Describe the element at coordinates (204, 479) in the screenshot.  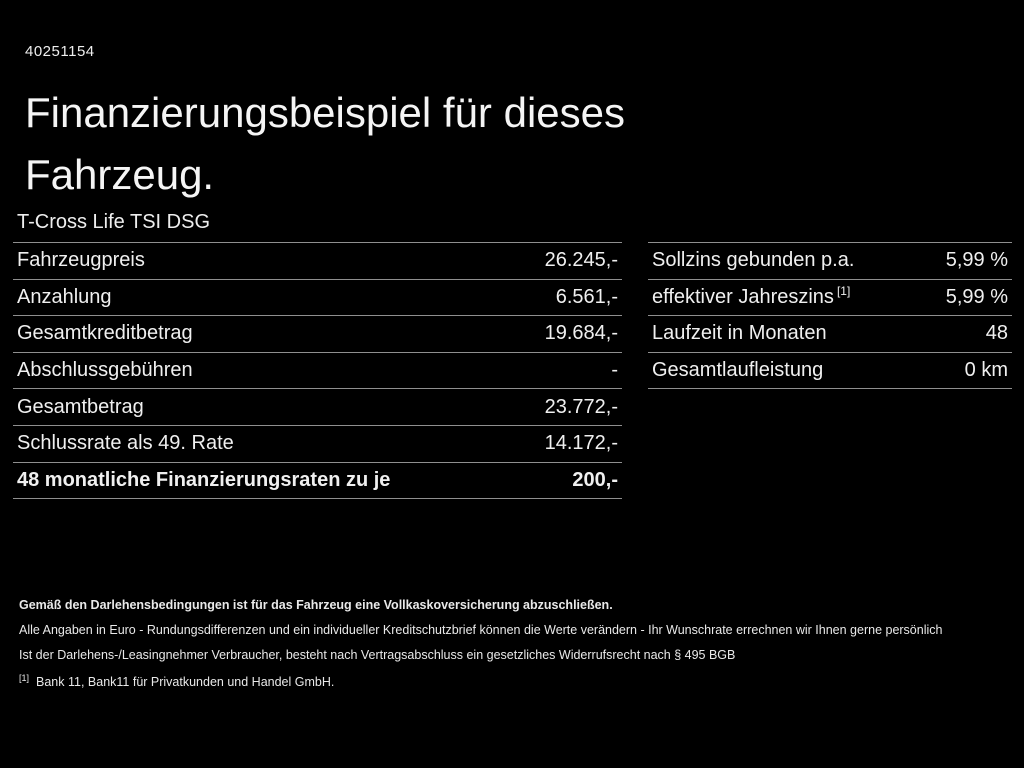
I see `row-label: 48 monatliche Finanzierungsraten zu je` at that location.